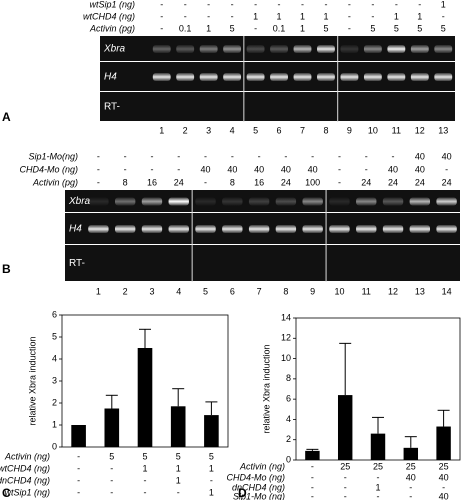  Describe the element at coordinates (25, 468) in the screenshot. I see `condition-label: wtCHD4 (ng)` at that location.